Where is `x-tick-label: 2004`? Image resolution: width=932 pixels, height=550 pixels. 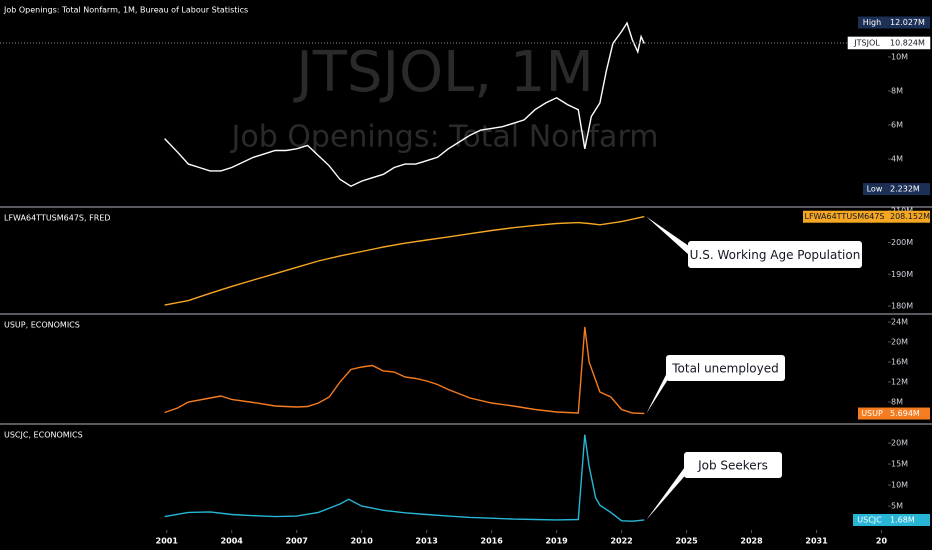
x-tick-label: 2004 is located at coordinates (232, 541).